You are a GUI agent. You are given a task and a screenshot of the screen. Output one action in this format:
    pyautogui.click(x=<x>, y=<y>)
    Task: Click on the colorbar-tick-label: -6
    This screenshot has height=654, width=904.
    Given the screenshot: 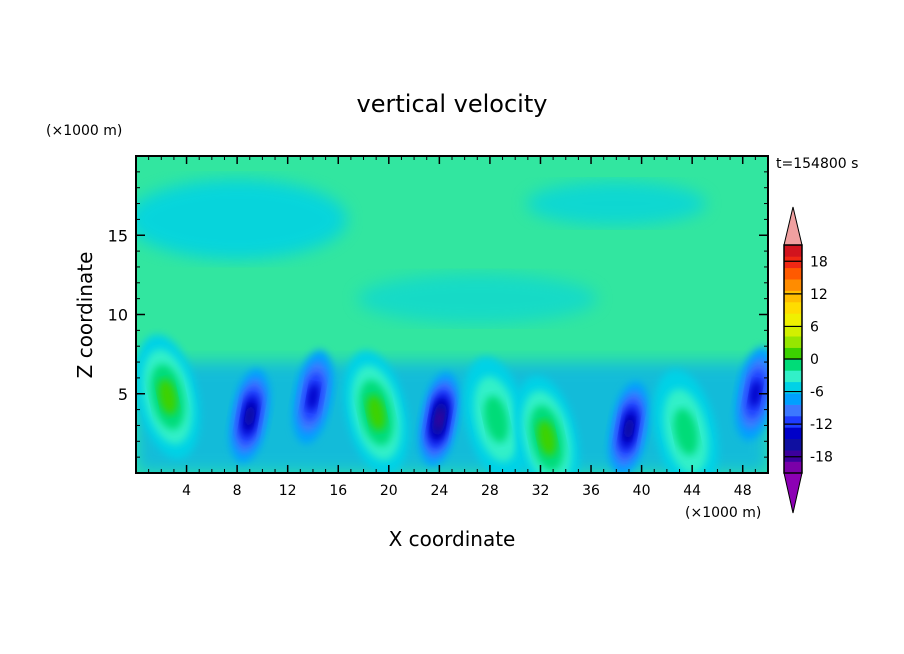 What is the action you would take?
    pyautogui.click(x=817, y=393)
    